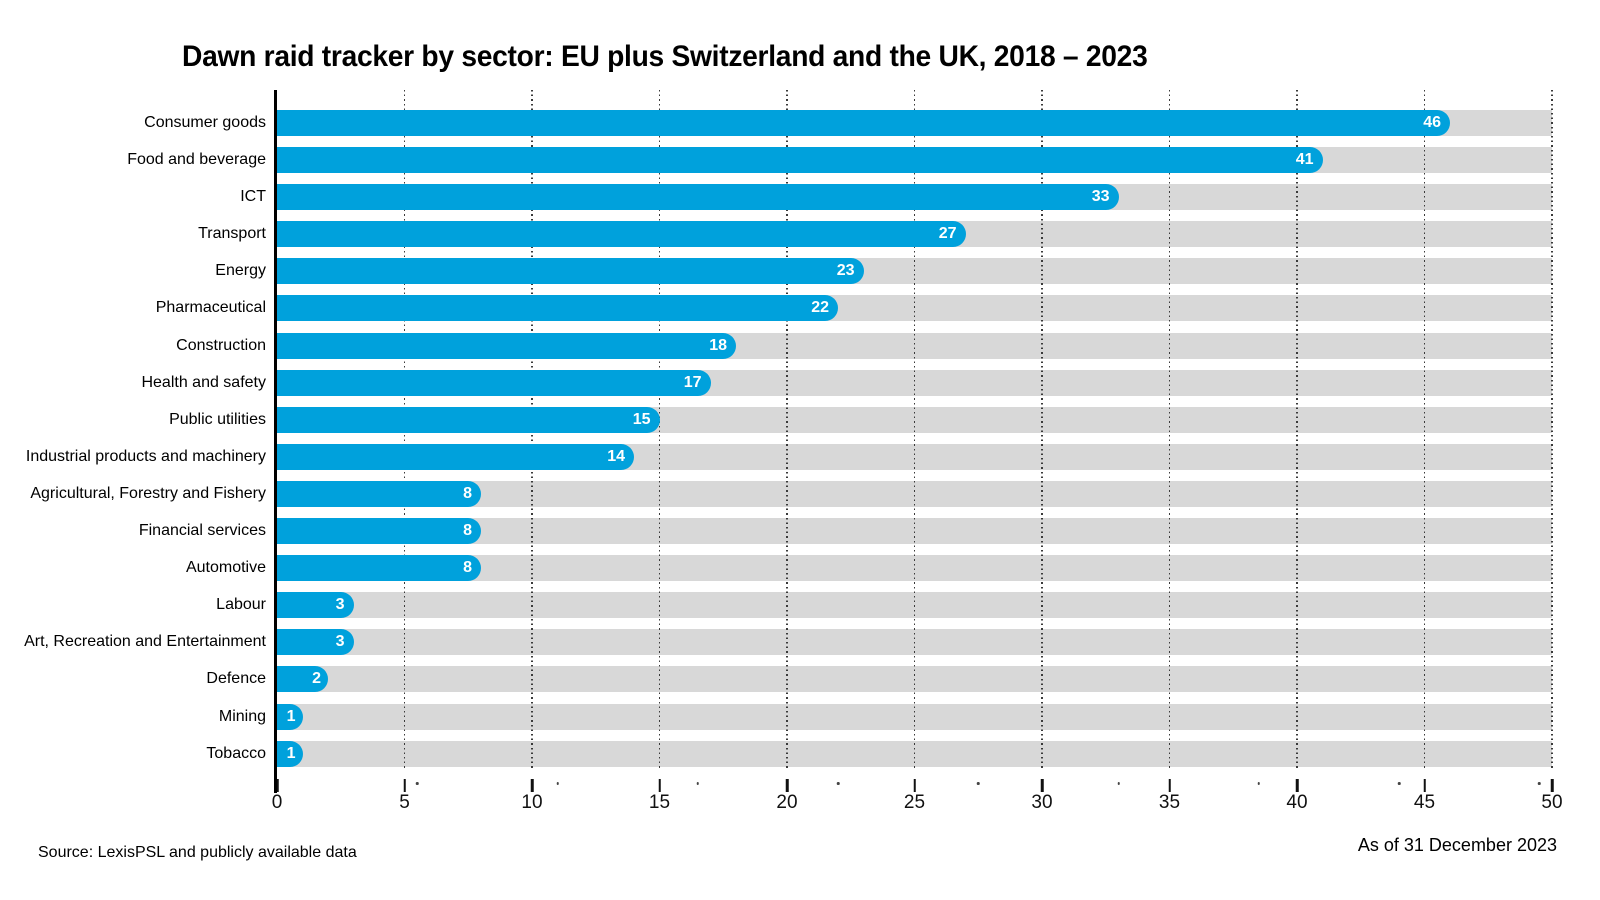 The width and height of the screenshot is (1600, 900). I want to click on bar-track: 33, so click(914, 197).